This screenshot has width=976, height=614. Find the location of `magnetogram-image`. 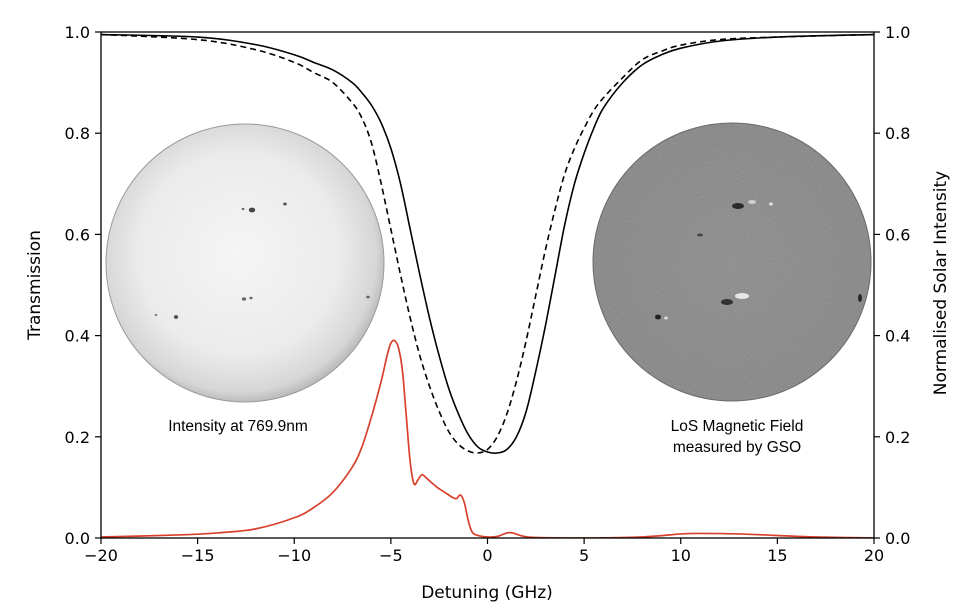

magnetogram-image is located at coordinates (732, 262).